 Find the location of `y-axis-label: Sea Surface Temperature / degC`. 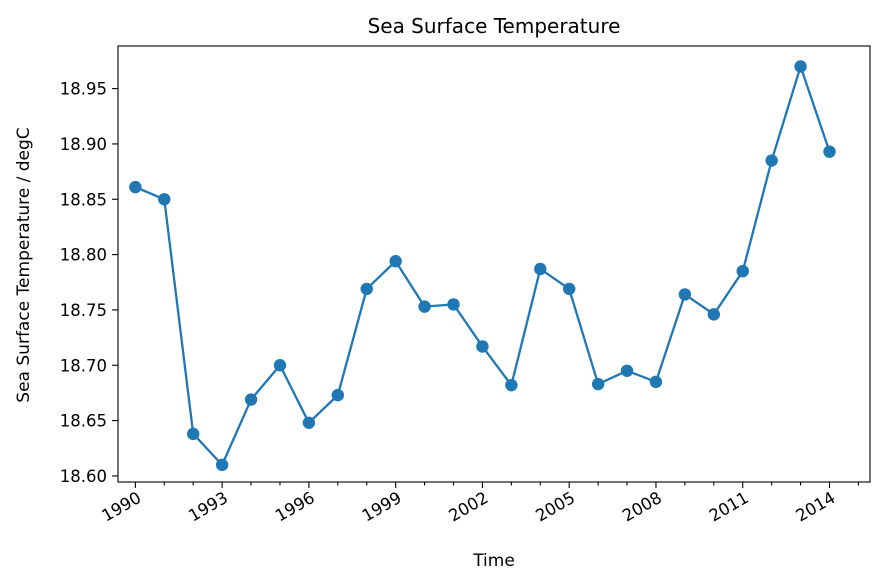

y-axis-label: Sea Surface Temperature / degC is located at coordinates (24, 264).